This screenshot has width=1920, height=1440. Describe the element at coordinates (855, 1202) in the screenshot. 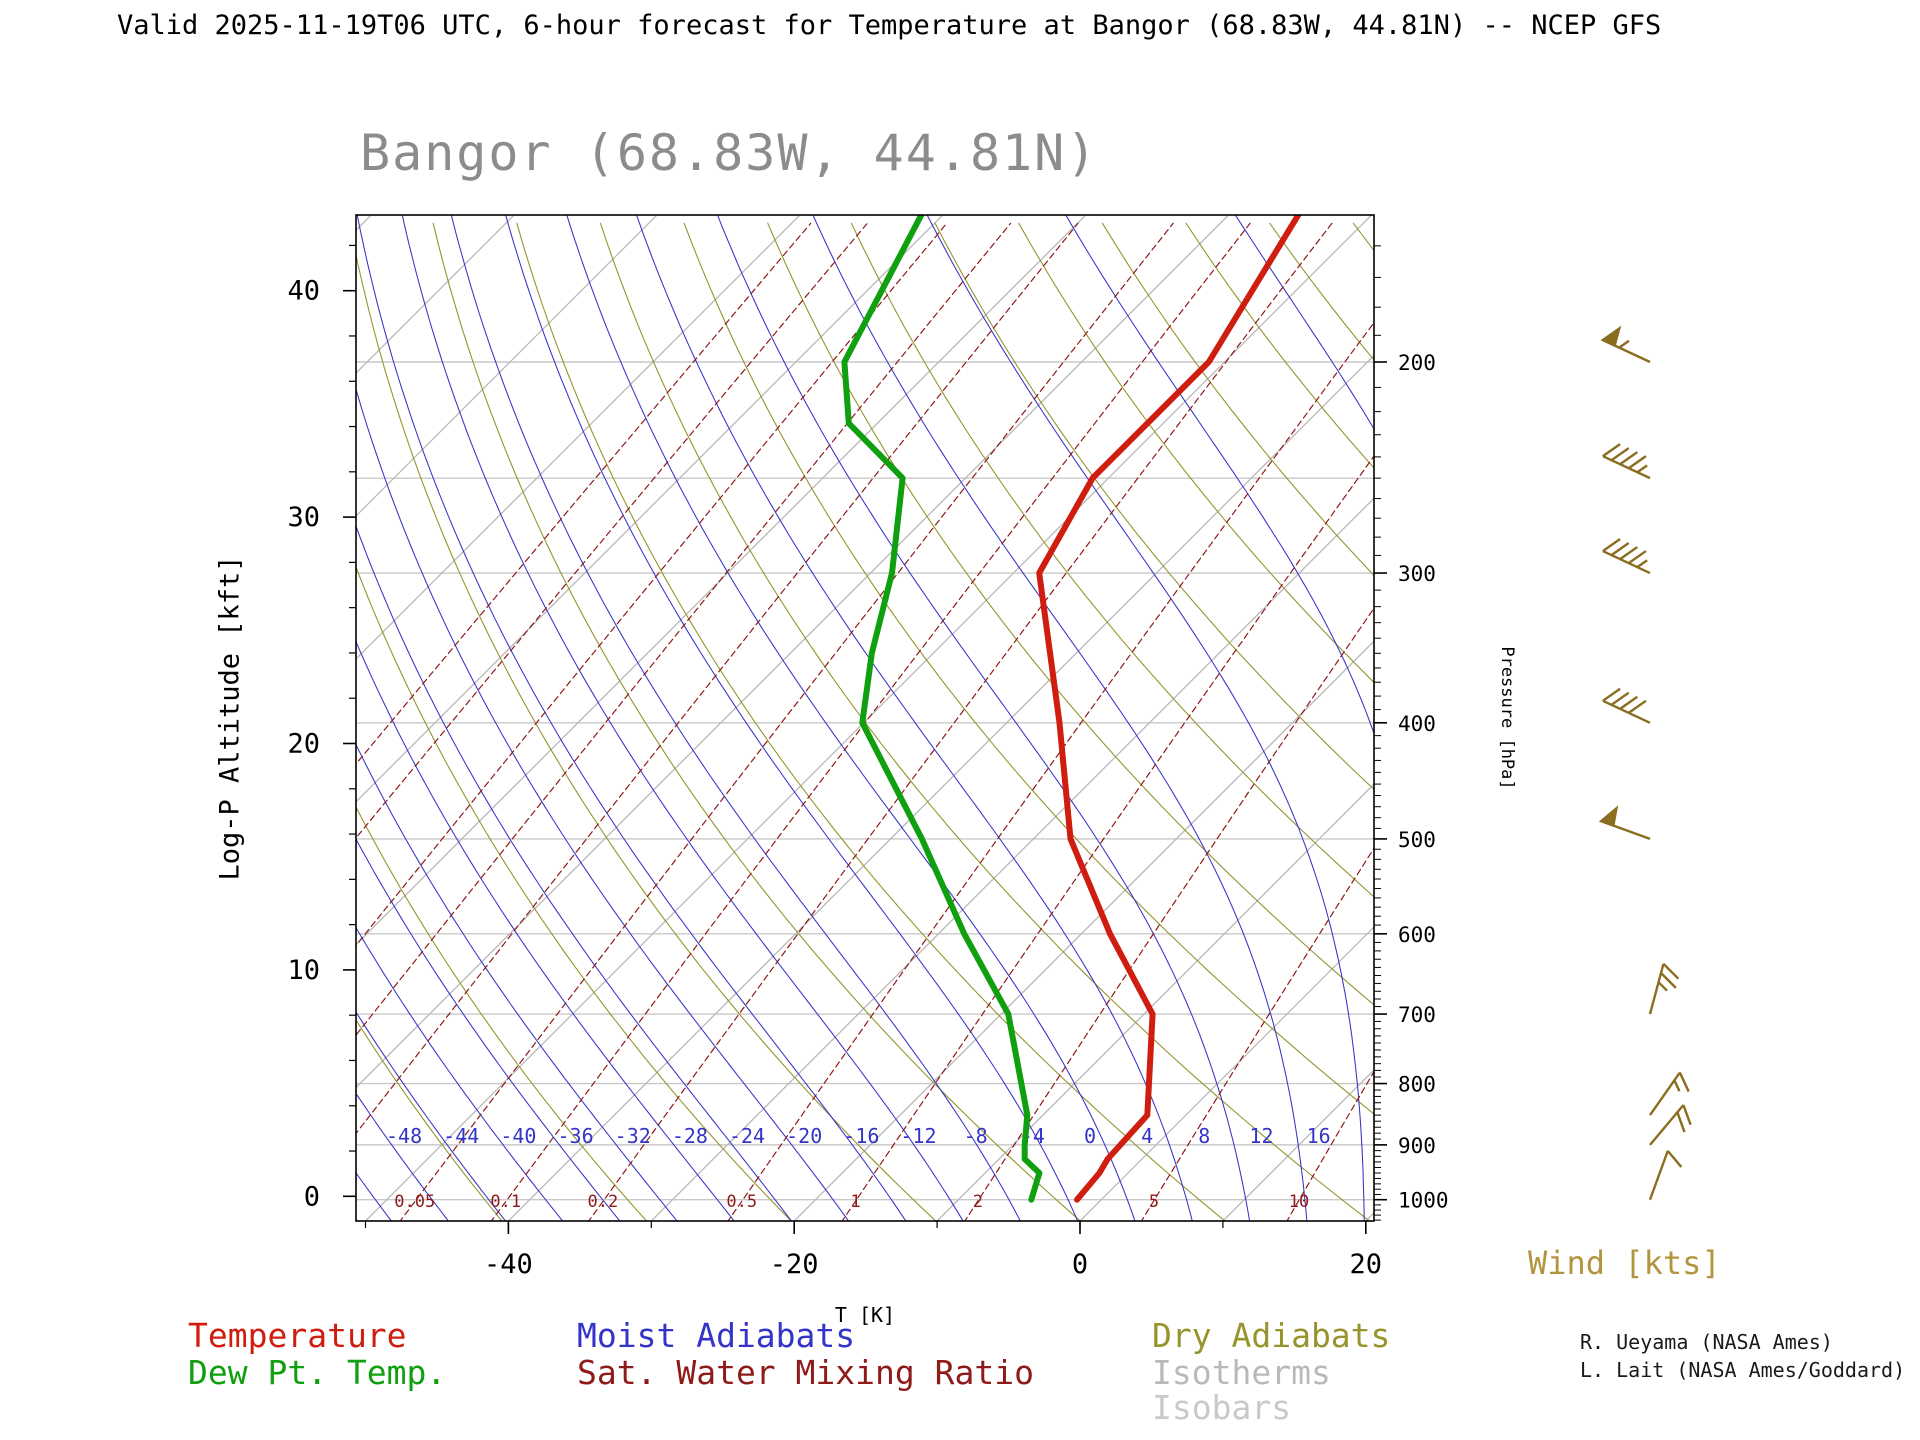

I see `svg-text: 1` at that location.